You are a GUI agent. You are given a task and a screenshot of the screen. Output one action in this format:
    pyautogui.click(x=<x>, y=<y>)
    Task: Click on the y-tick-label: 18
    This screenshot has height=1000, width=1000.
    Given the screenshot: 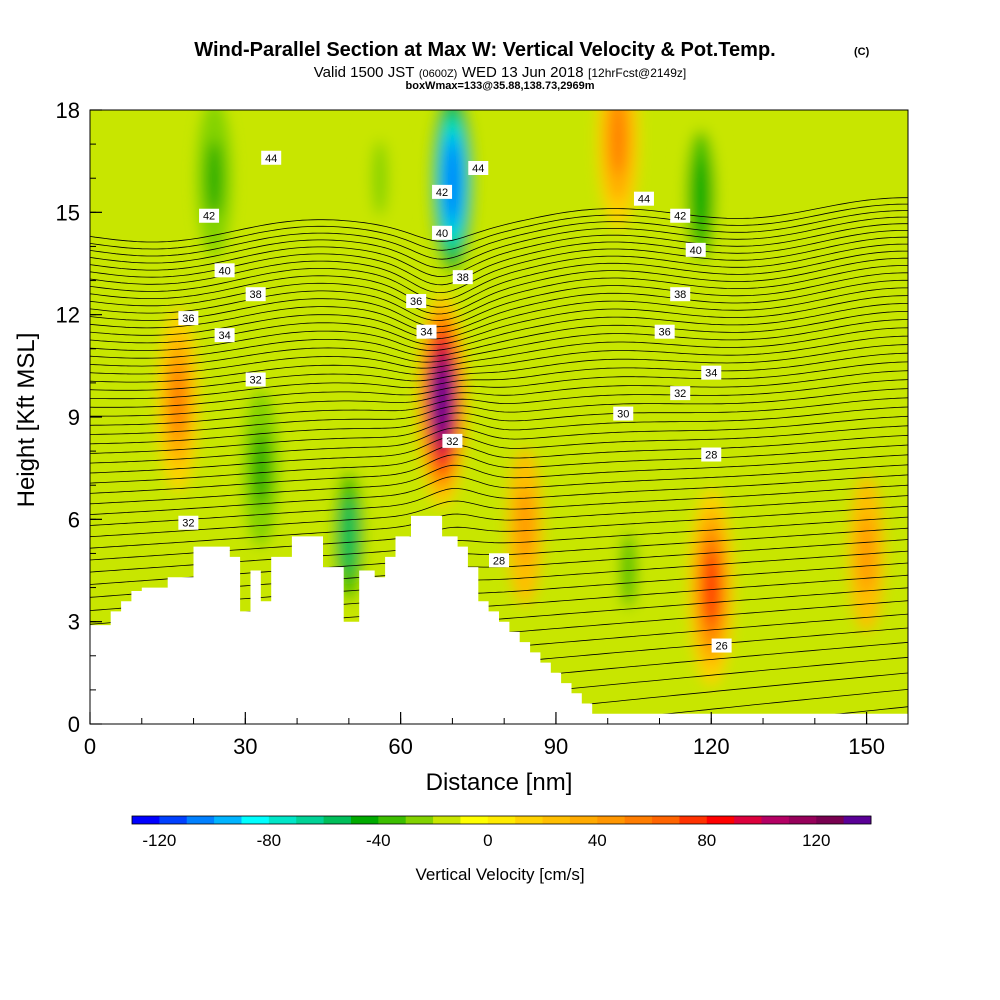 What is the action you would take?
    pyautogui.click(x=68, y=110)
    